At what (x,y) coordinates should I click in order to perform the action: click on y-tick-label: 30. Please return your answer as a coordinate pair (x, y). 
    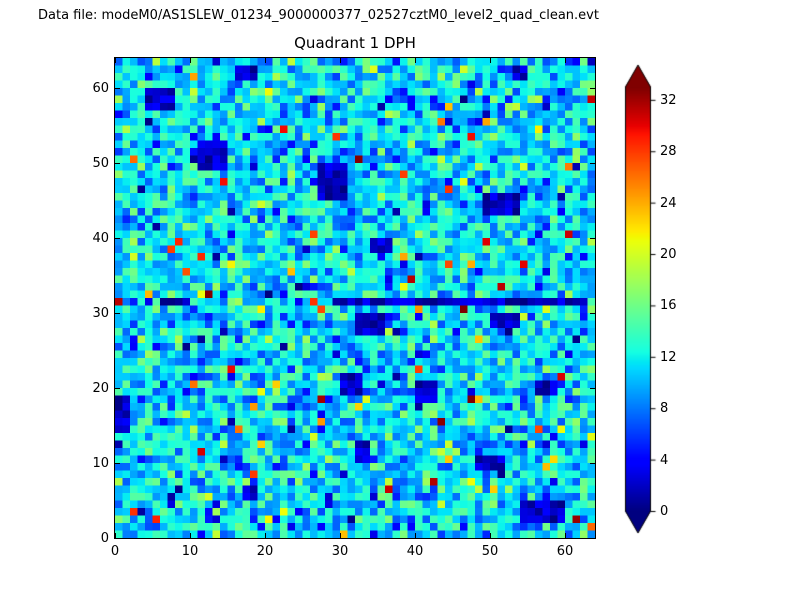
    Looking at the image, I should click on (100, 313).